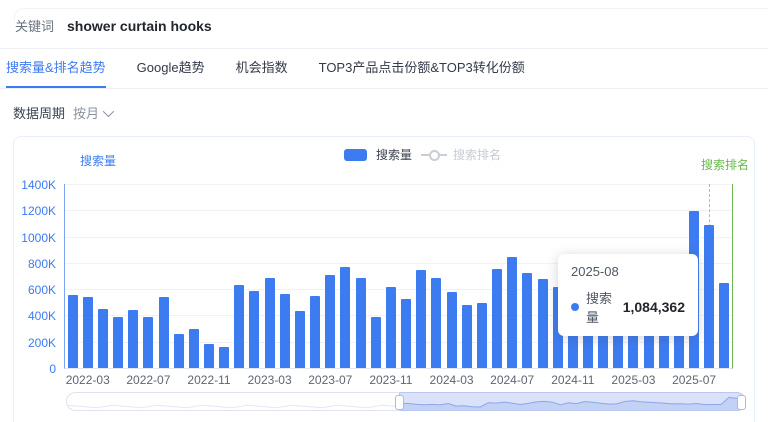  Describe the element at coordinates (41, 316) in the screenshot. I see `y-tick-label: 400K` at that location.